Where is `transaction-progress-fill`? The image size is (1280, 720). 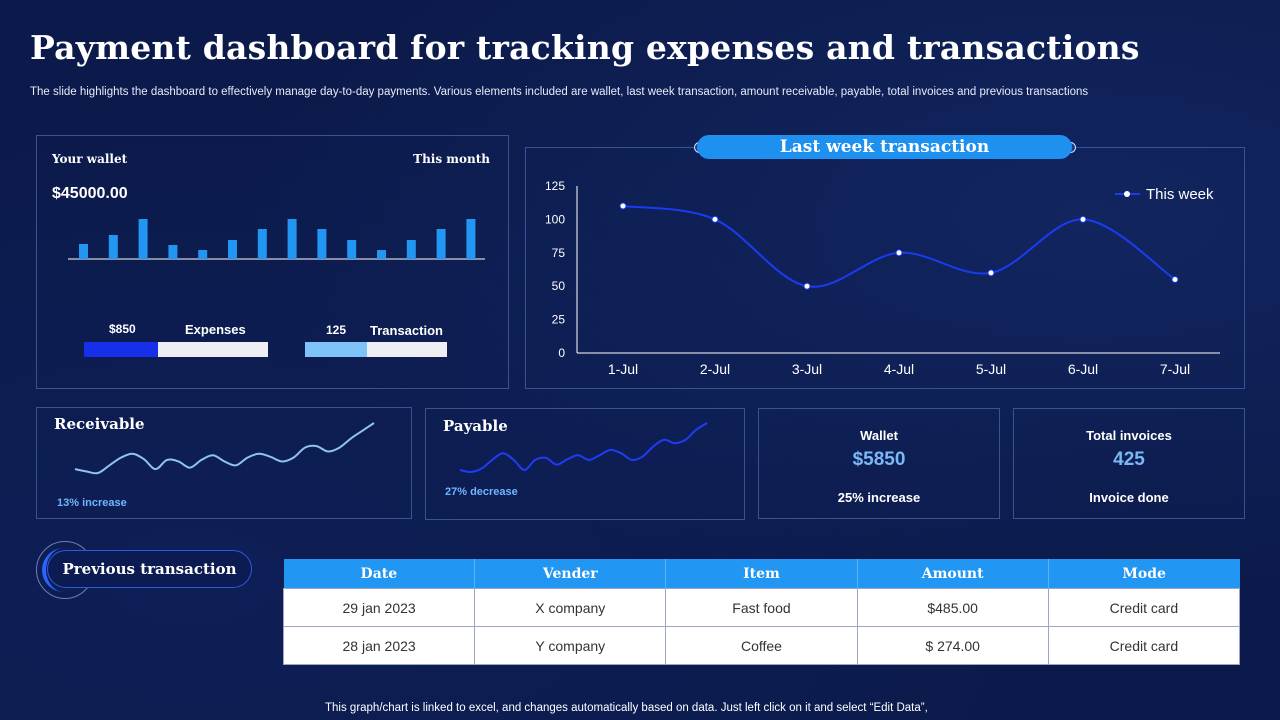 transaction-progress-fill is located at coordinates (336, 349).